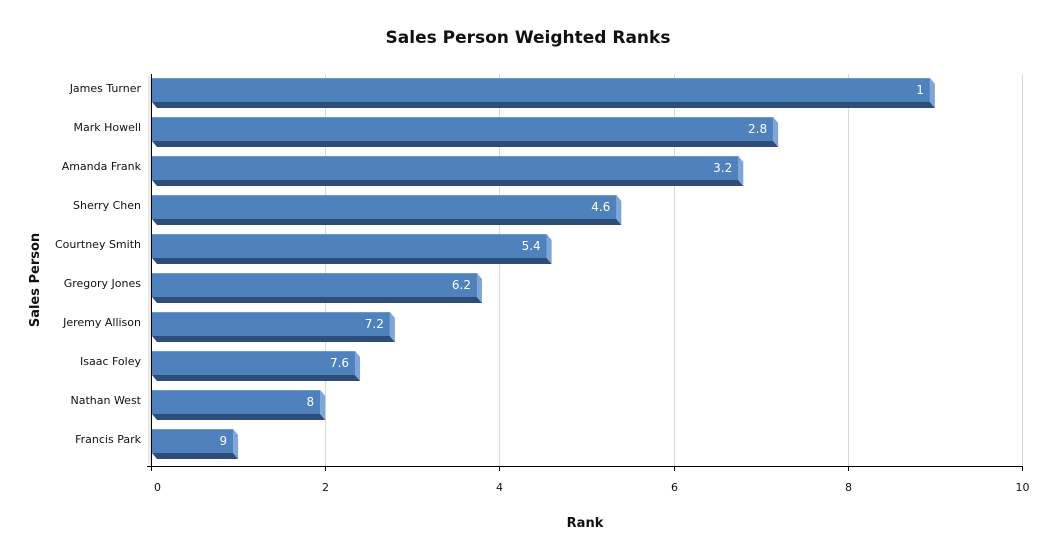 Image resolution: width=1050 pixels, height=560 pixels. Describe the element at coordinates (499, 487) in the screenshot. I see `x-tick-label-2: 4` at that location.